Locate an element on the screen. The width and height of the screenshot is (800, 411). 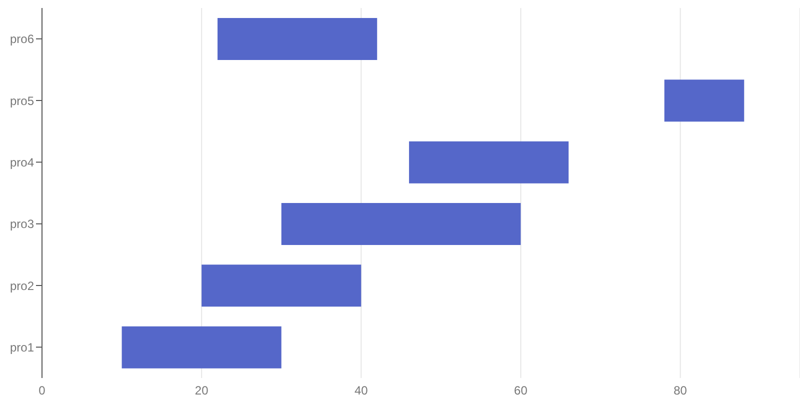
x-tick-label: 0 is located at coordinates (42, 391).